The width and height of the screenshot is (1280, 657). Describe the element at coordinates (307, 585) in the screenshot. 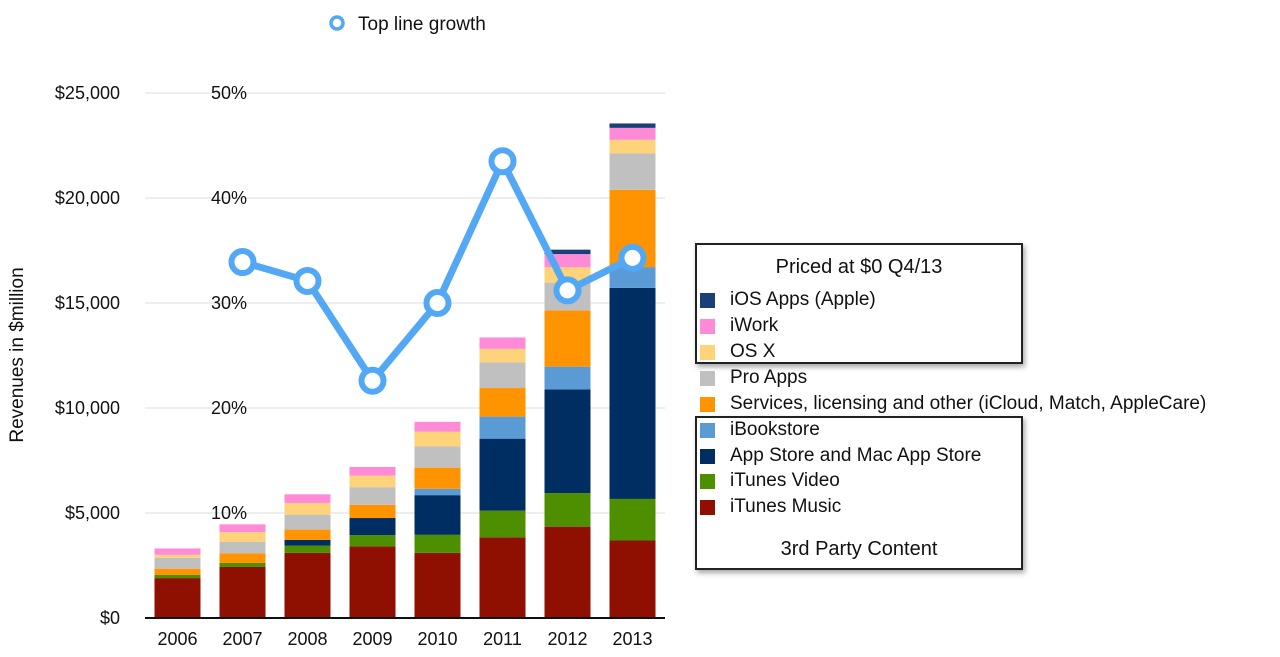

I see `bar-segment-itunes-music-2008` at that location.